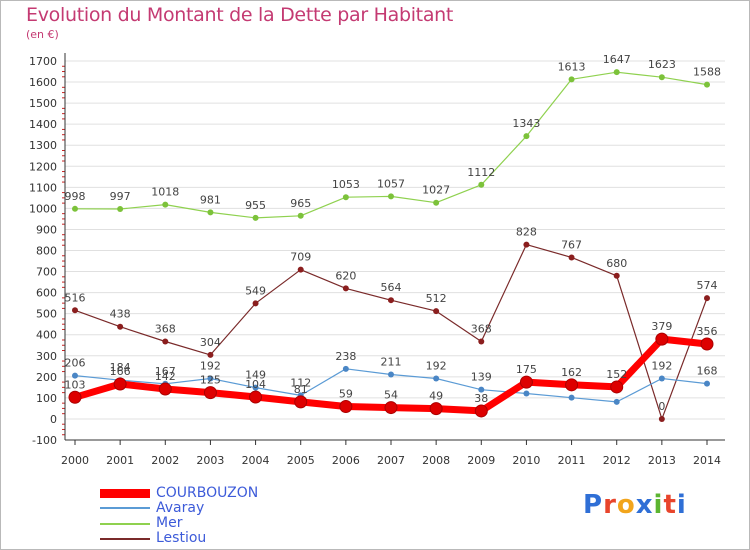 Image resolution: width=750 pixels, height=550 pixels. Describe the element at coordinates (707, 331) in the screenshot. I see `data-label-courbouzon: 356` at that location.